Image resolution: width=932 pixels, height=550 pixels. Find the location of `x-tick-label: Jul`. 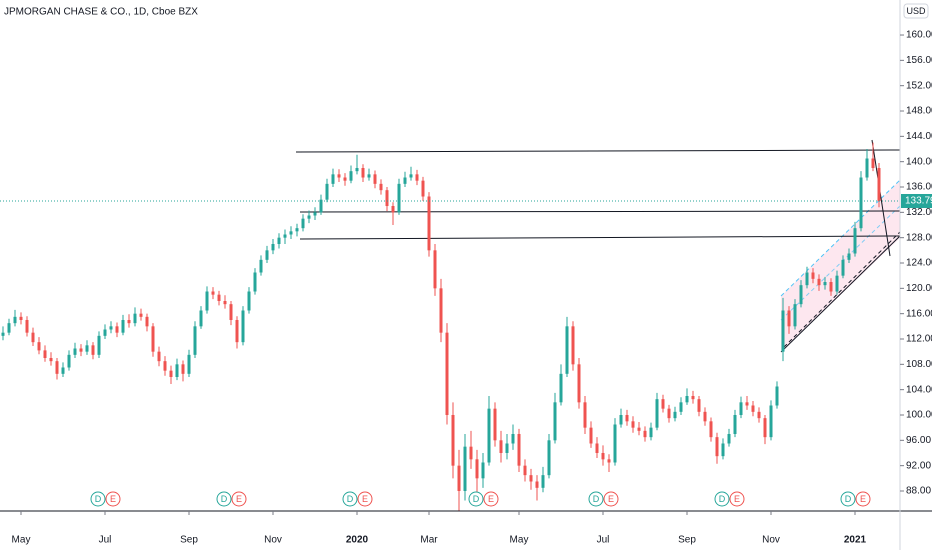

x-tick-label: Jul is located at coordinates (105, 540).